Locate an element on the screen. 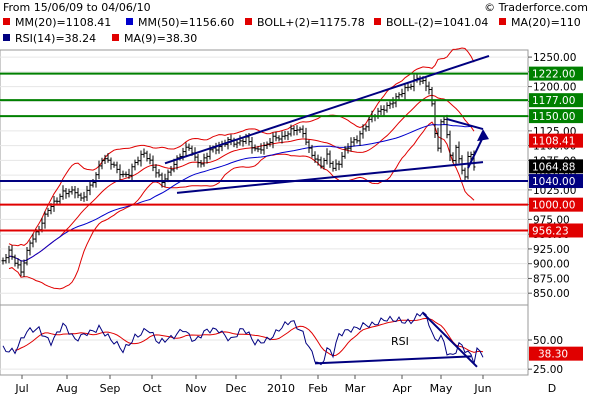 Image resolution: width=590 pixels, height=400 pixels. legend-swatch-ma9 is located at coordinates (115, 37).